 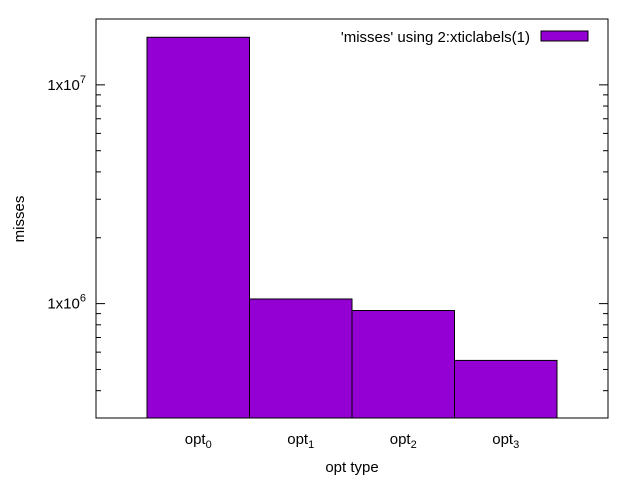 What do you see at coordinates (403, 441) in the screenshot?
I see `x-tick-label-2: opt2` at bounding box center [403, 441].